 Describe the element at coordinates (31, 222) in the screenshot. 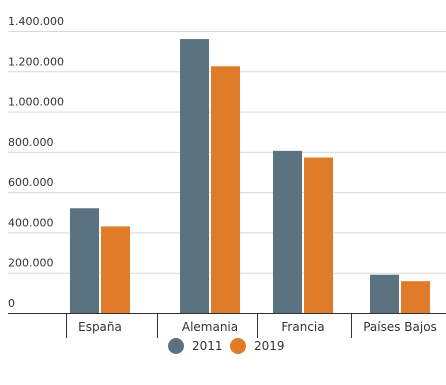

I see `y-tick-label: 400.000` at that location.